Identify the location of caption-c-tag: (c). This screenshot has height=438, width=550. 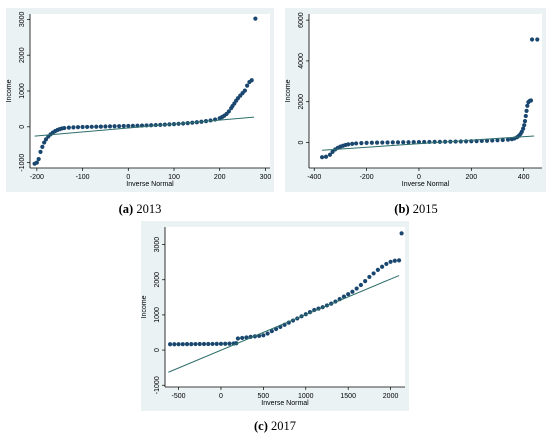
(261, 426).